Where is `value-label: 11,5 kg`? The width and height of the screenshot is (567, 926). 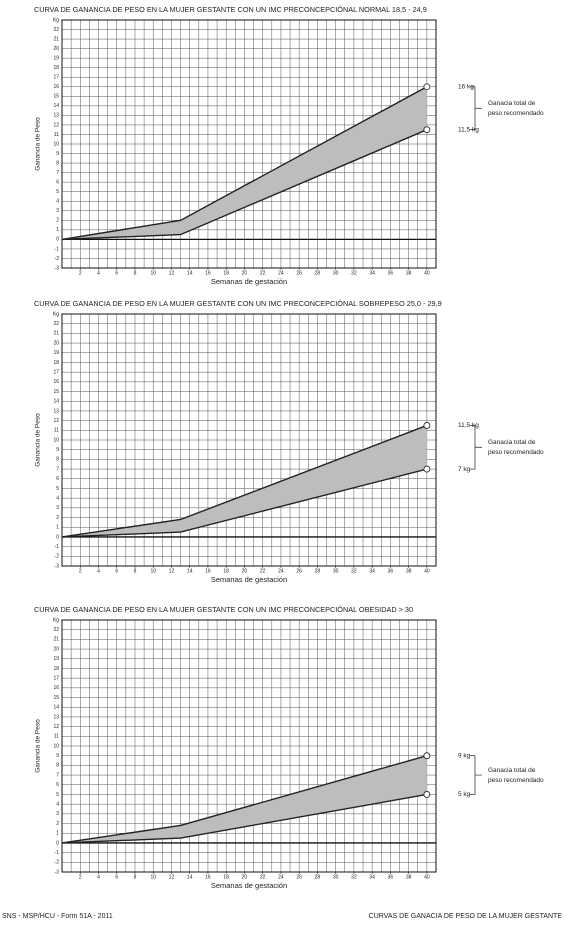 value-label: 11,5 kg is located at coordinates (468, 129).